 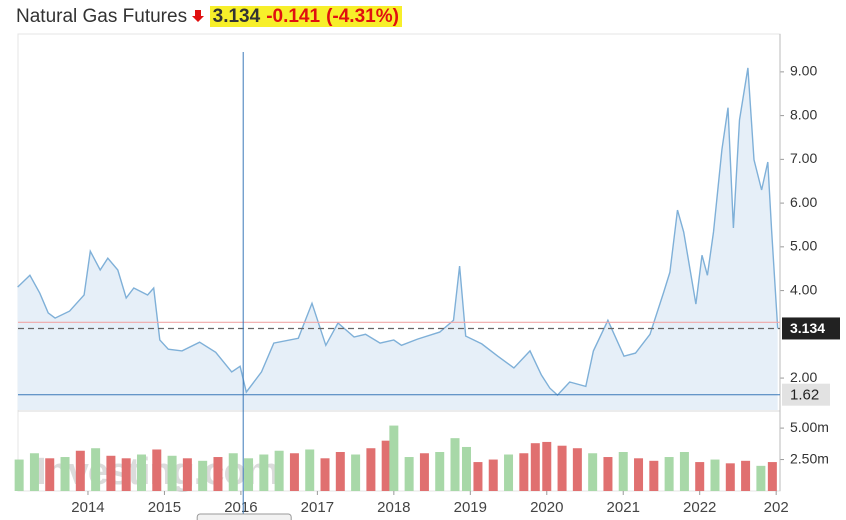 What do you see at coordinates (393, 507) in the screenshot?
I see `x-tick-label: 2018` at bounding box center [393, 507].